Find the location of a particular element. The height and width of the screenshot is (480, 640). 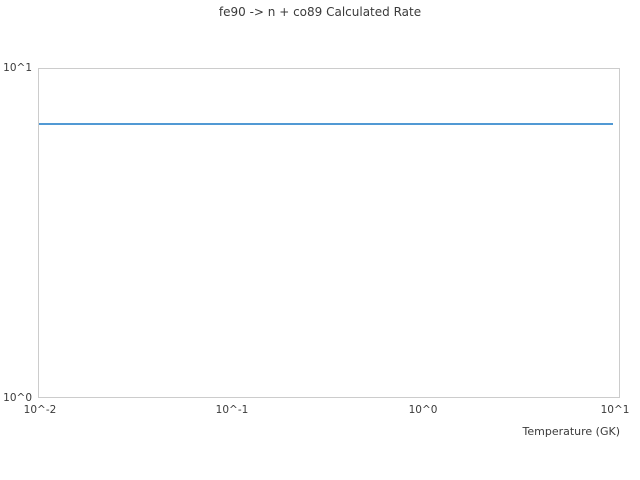

x-tick-label-1e-1: 10^-1 is located at coordinates (232, 410).